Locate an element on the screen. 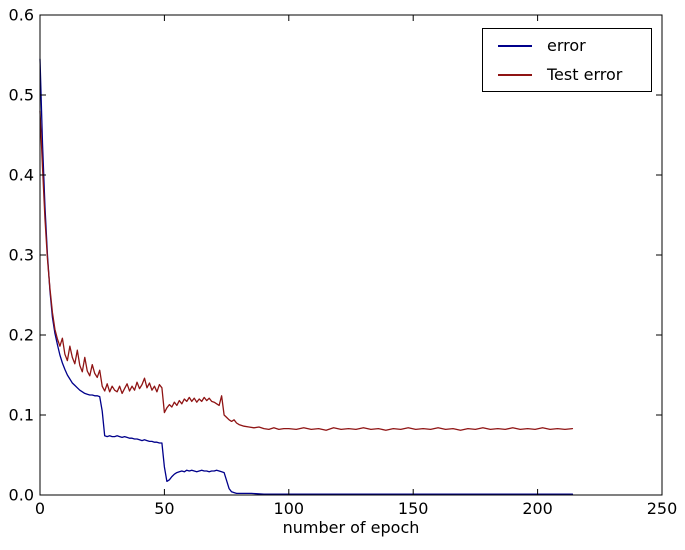 The image size is (685, 550). y-tick-label: 0.1 is located at coordinates (21, 415).